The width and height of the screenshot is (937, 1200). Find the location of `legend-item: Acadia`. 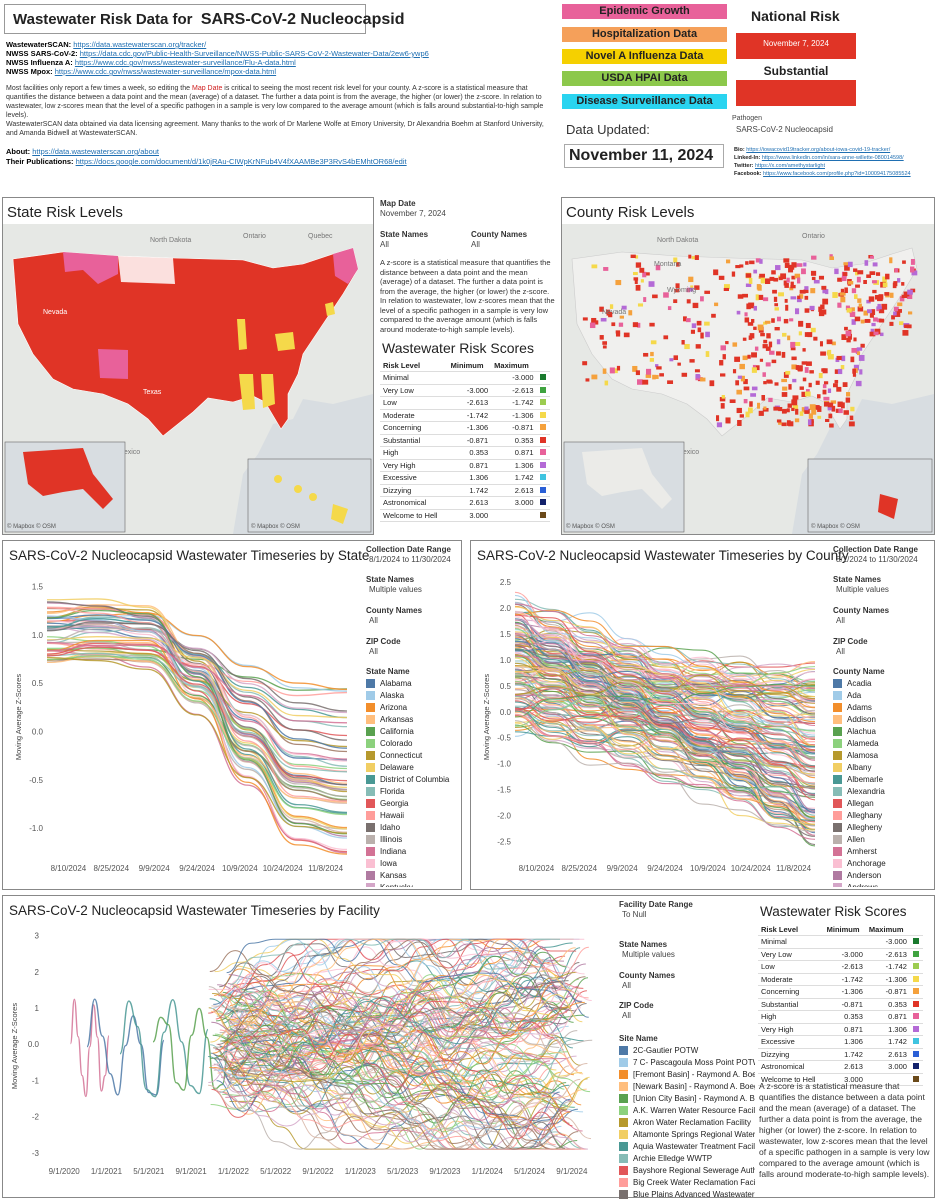

legend-item: Acadia is located at coordinates (882, 683).